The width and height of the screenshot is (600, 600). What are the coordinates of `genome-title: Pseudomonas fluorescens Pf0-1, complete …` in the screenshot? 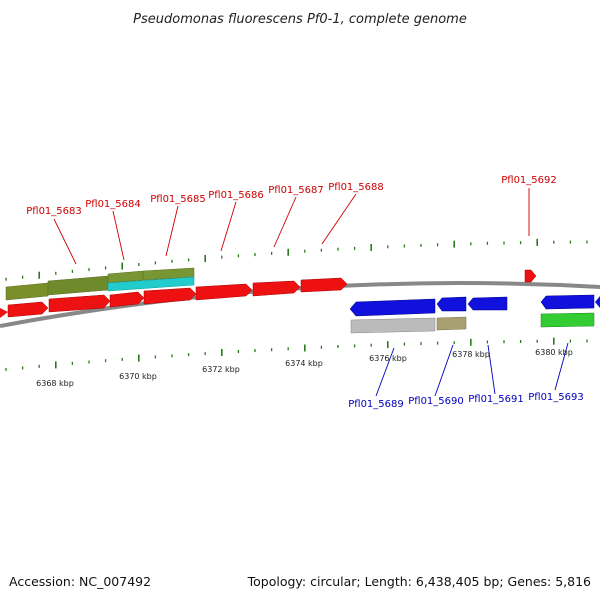 It's located at (300, 19).